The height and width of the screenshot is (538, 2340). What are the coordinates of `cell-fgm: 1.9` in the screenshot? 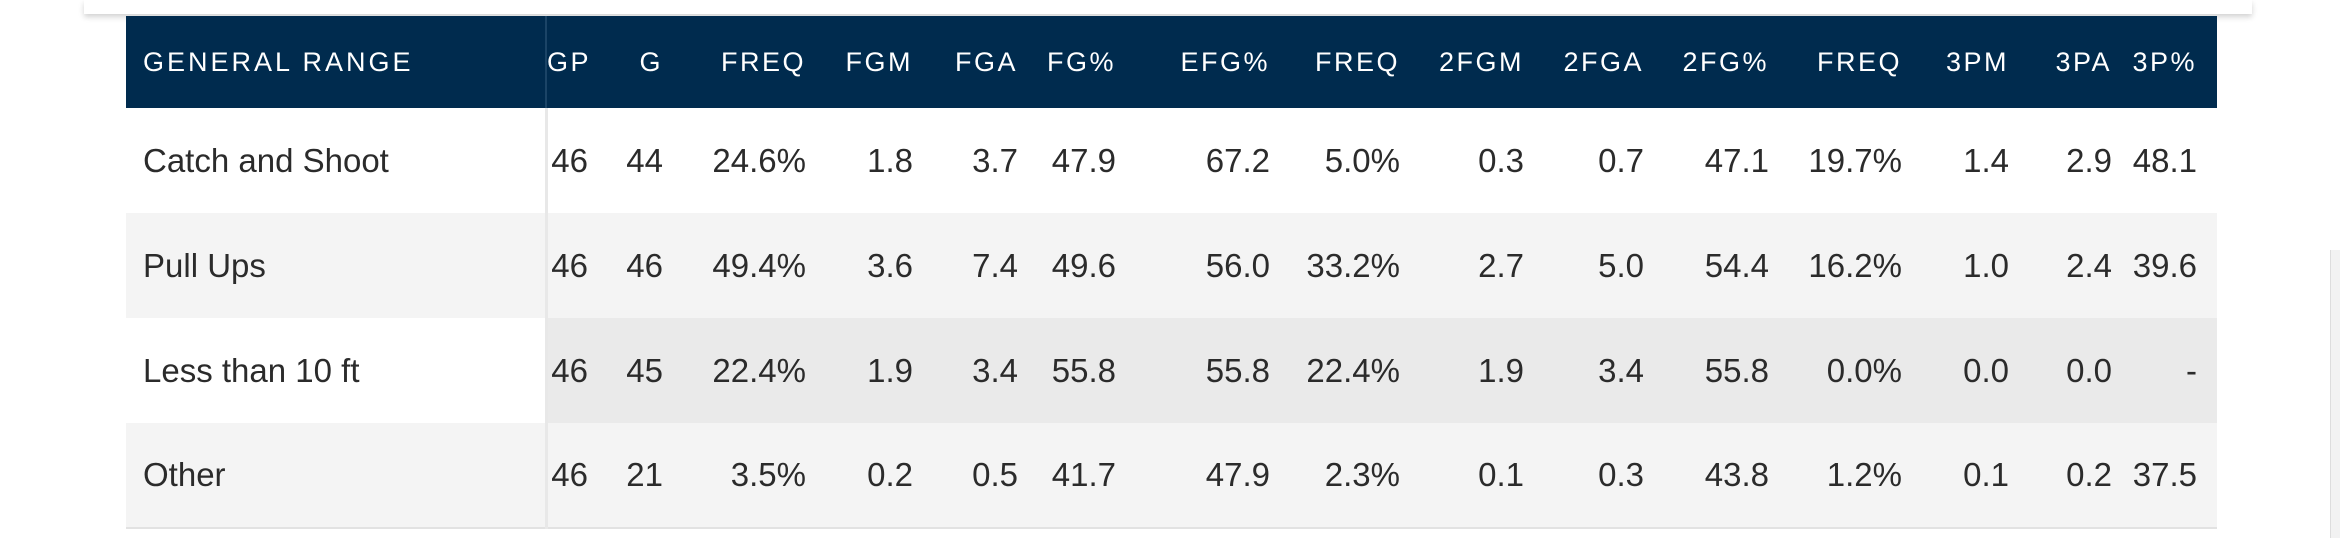 It's located at (879, 370).